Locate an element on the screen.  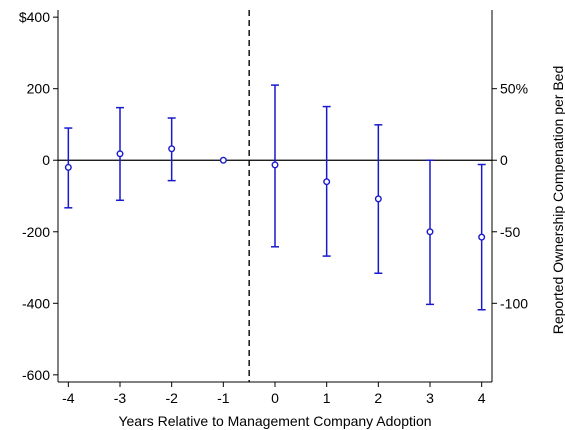
y-axis-title-right: Reported Ownership Compenation per Bed is located at coordinates (557, 200).